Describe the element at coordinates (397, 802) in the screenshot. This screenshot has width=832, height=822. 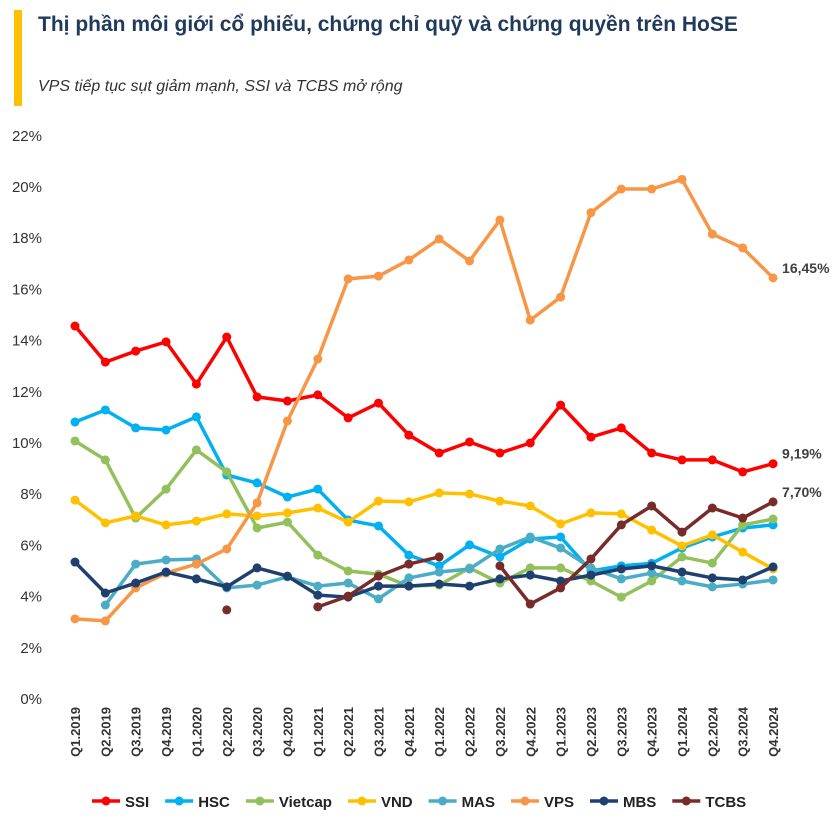
I see `legend-label-vnd: VND` at that location.